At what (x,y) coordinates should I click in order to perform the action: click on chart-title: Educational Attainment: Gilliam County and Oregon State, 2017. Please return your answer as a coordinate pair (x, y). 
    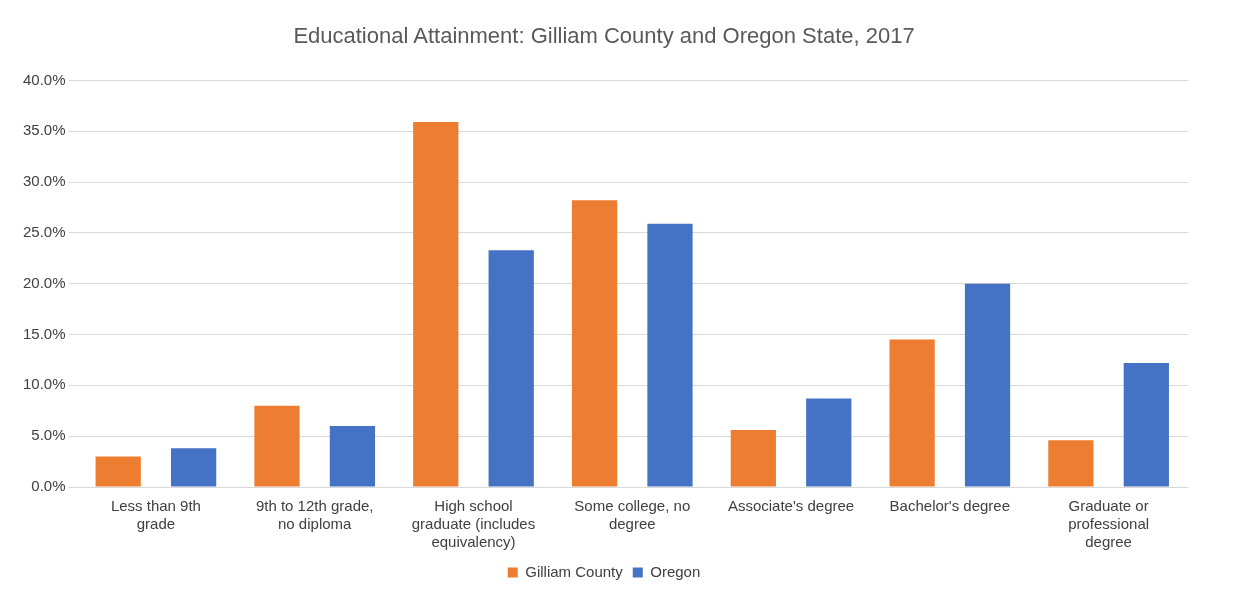
    Looking at the image, I should click on (604, 36).